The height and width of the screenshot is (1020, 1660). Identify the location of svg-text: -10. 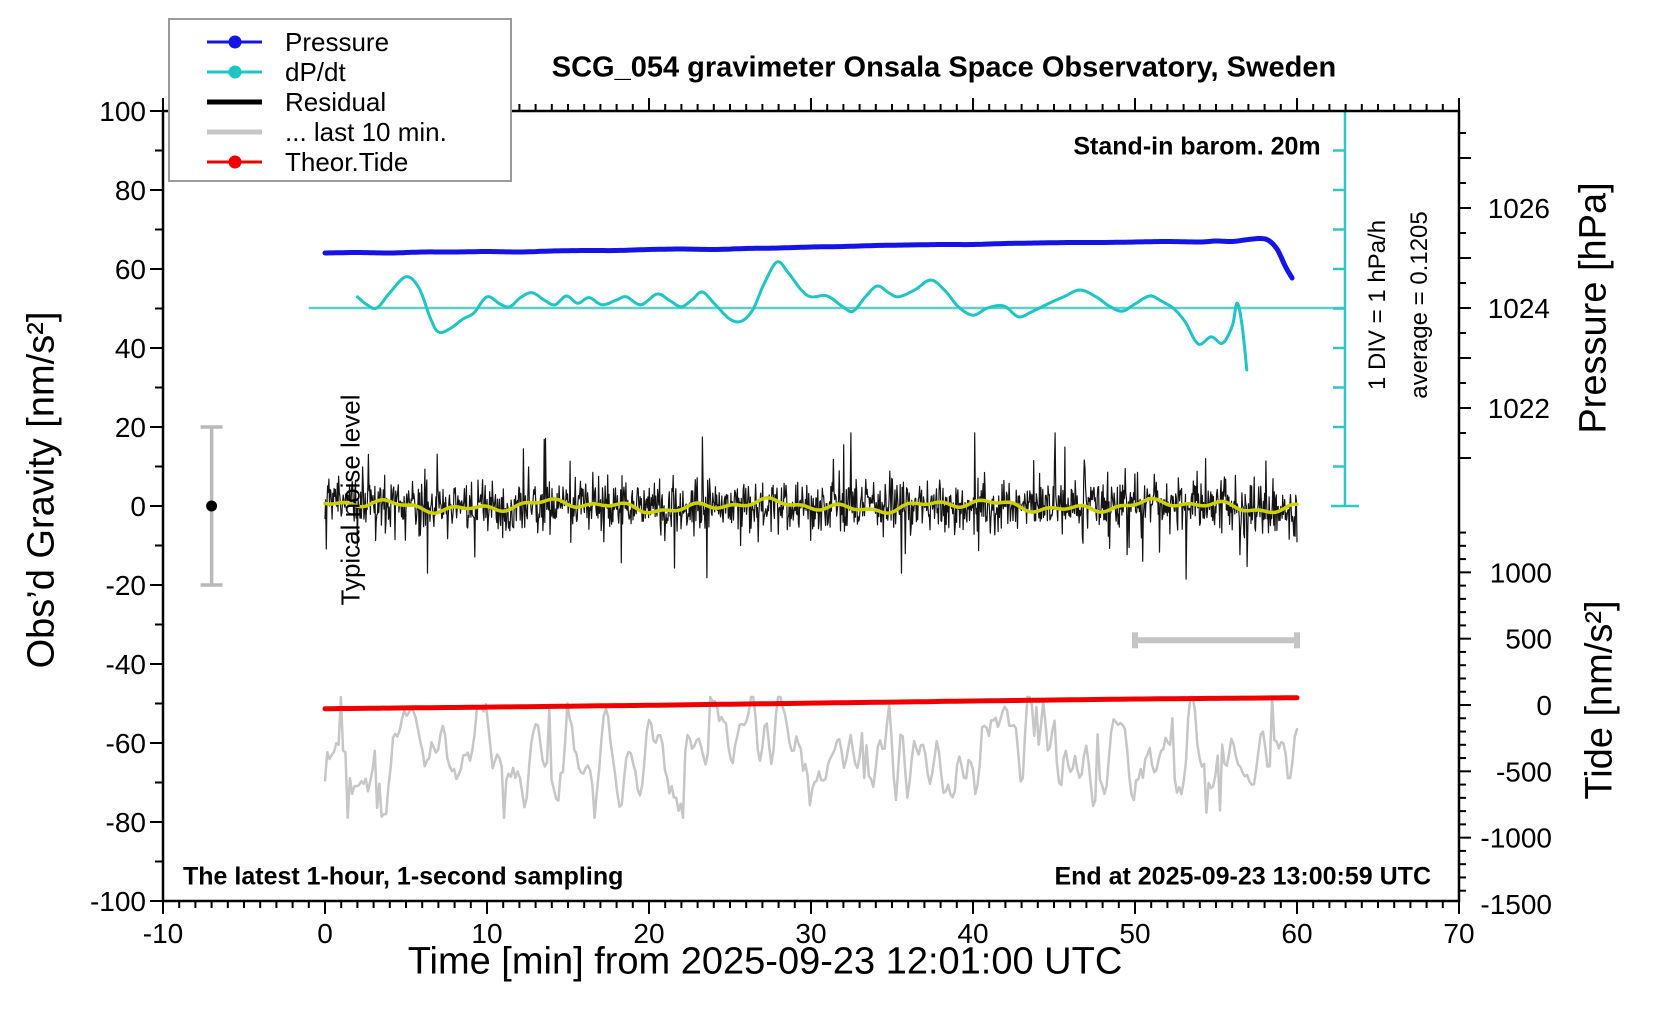
(163, 933).